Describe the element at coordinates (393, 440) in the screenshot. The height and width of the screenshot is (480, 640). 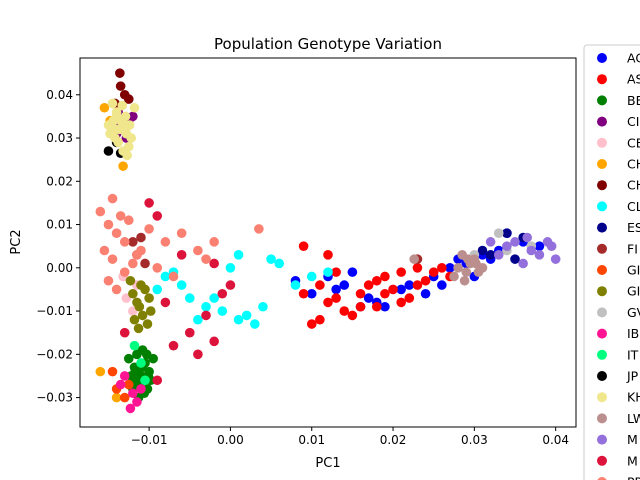
I see `x-tick-label: 0.02` at that location.